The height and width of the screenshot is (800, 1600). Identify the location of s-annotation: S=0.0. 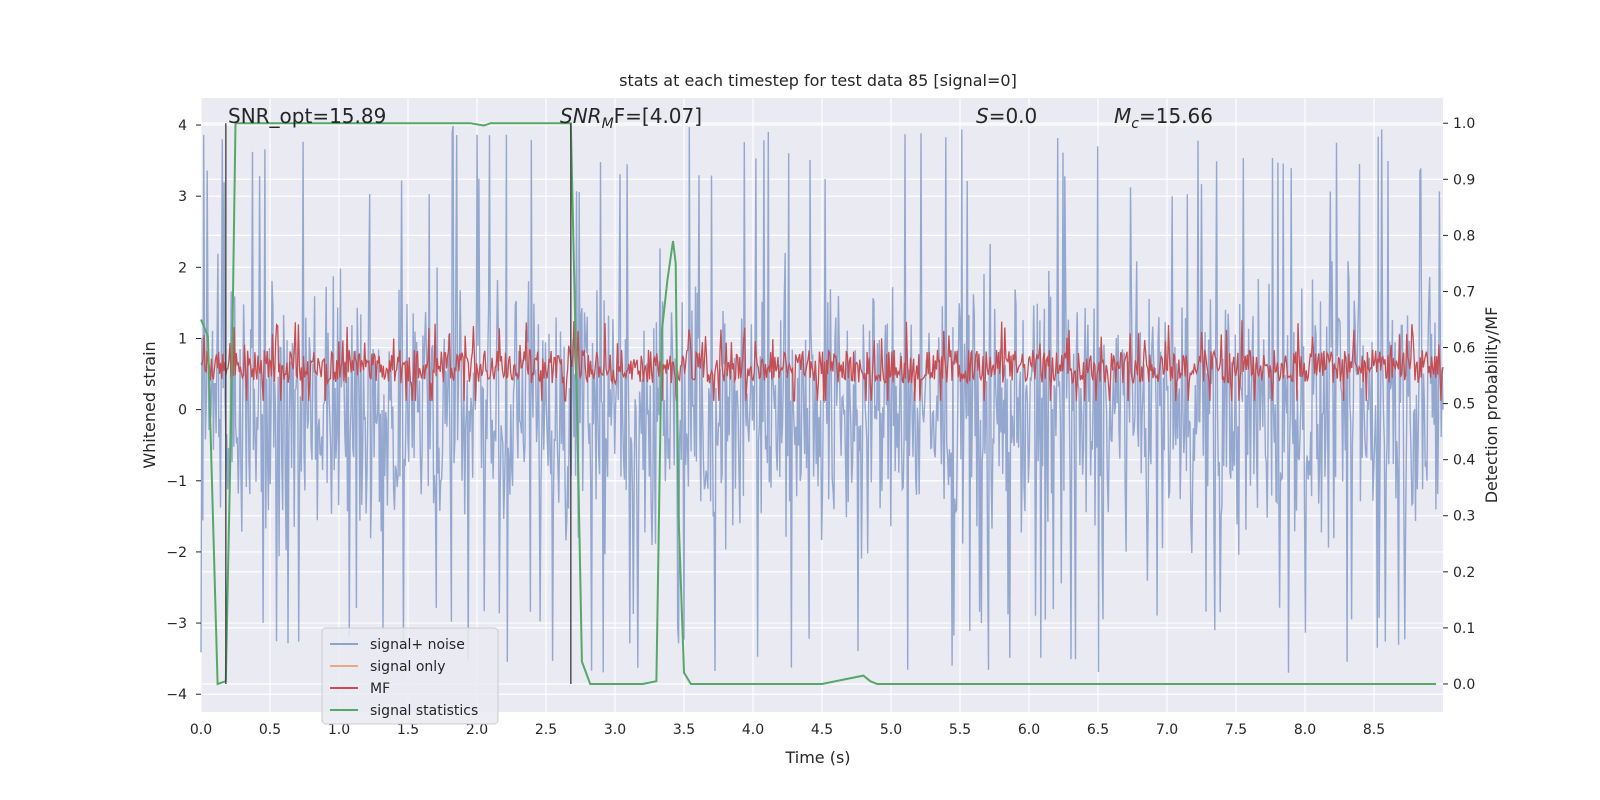
(1006, 116).